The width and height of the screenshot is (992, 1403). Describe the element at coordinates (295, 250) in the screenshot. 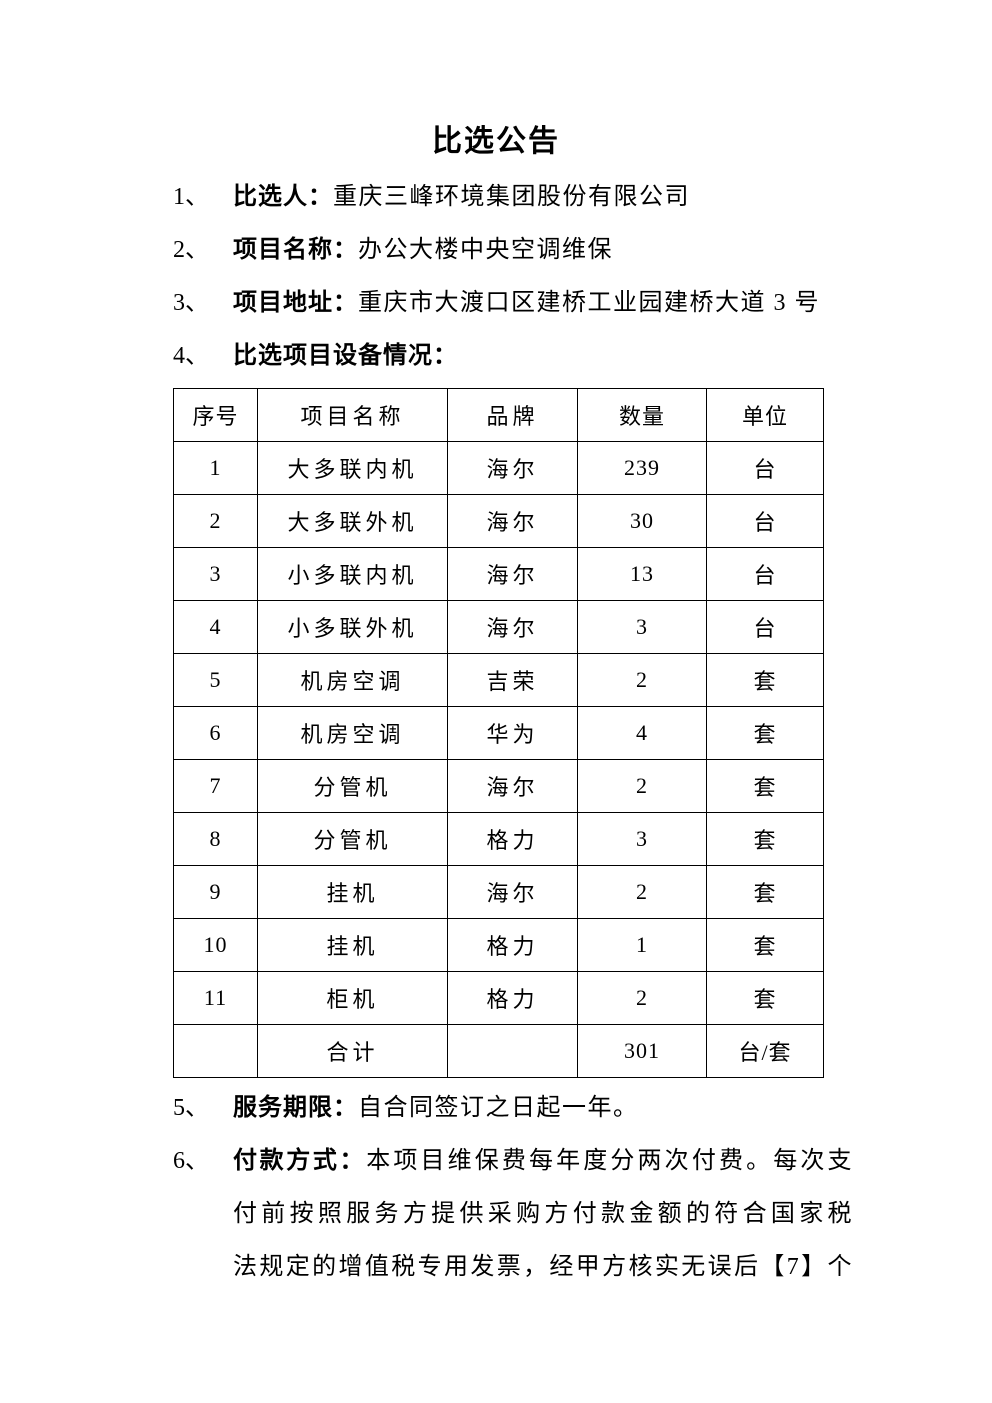

I see `item-2-label: 项目名称：` at that location.